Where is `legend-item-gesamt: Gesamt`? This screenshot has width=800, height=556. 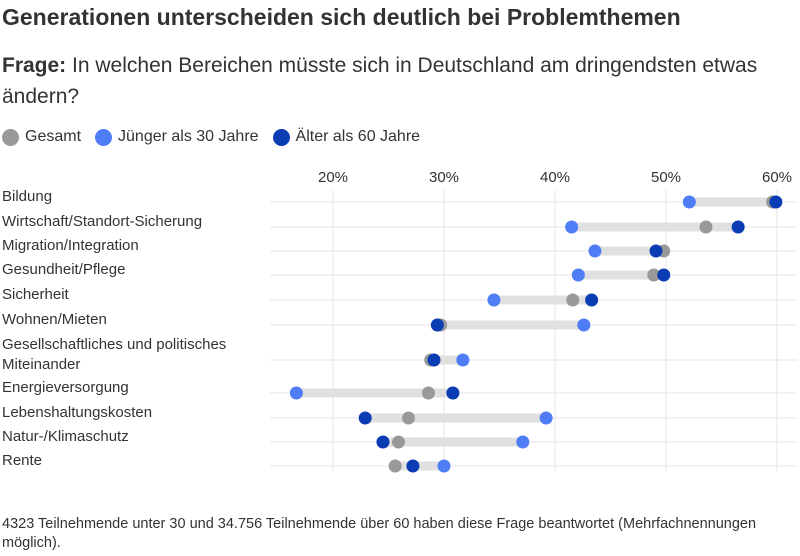
legend-item-gesamt: Gesamt is located at coordinates (41, 137).